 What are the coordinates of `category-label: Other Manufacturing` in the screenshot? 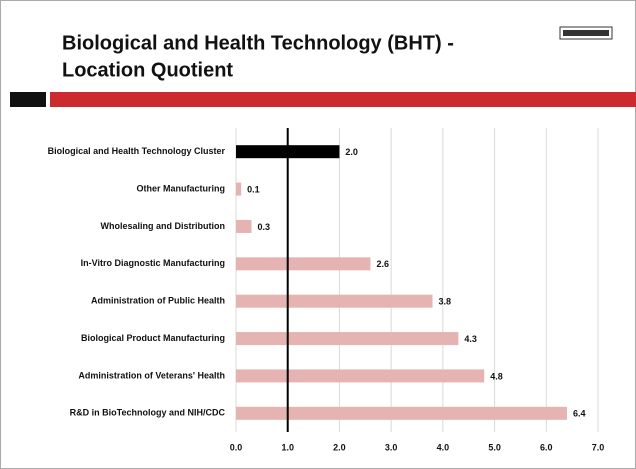 It's located at (180, 188).